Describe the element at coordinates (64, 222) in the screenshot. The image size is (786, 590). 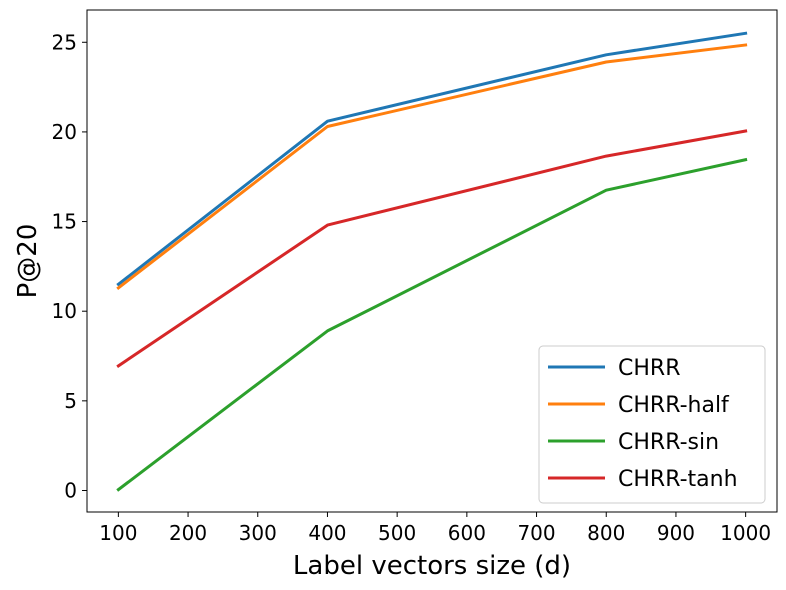
I see `y-tick-label: 15` at that location.